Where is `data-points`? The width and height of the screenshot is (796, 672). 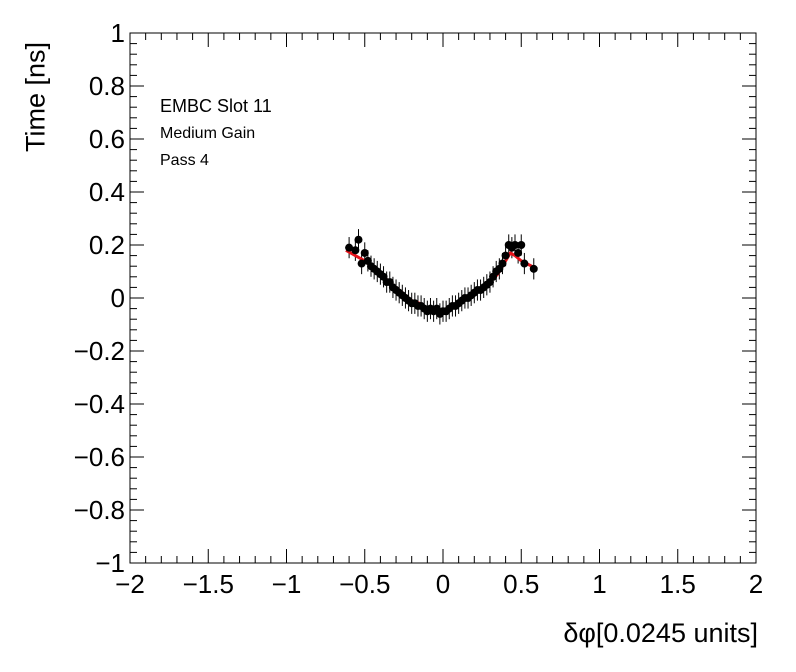 data-points is located at coordinates (441, 276).